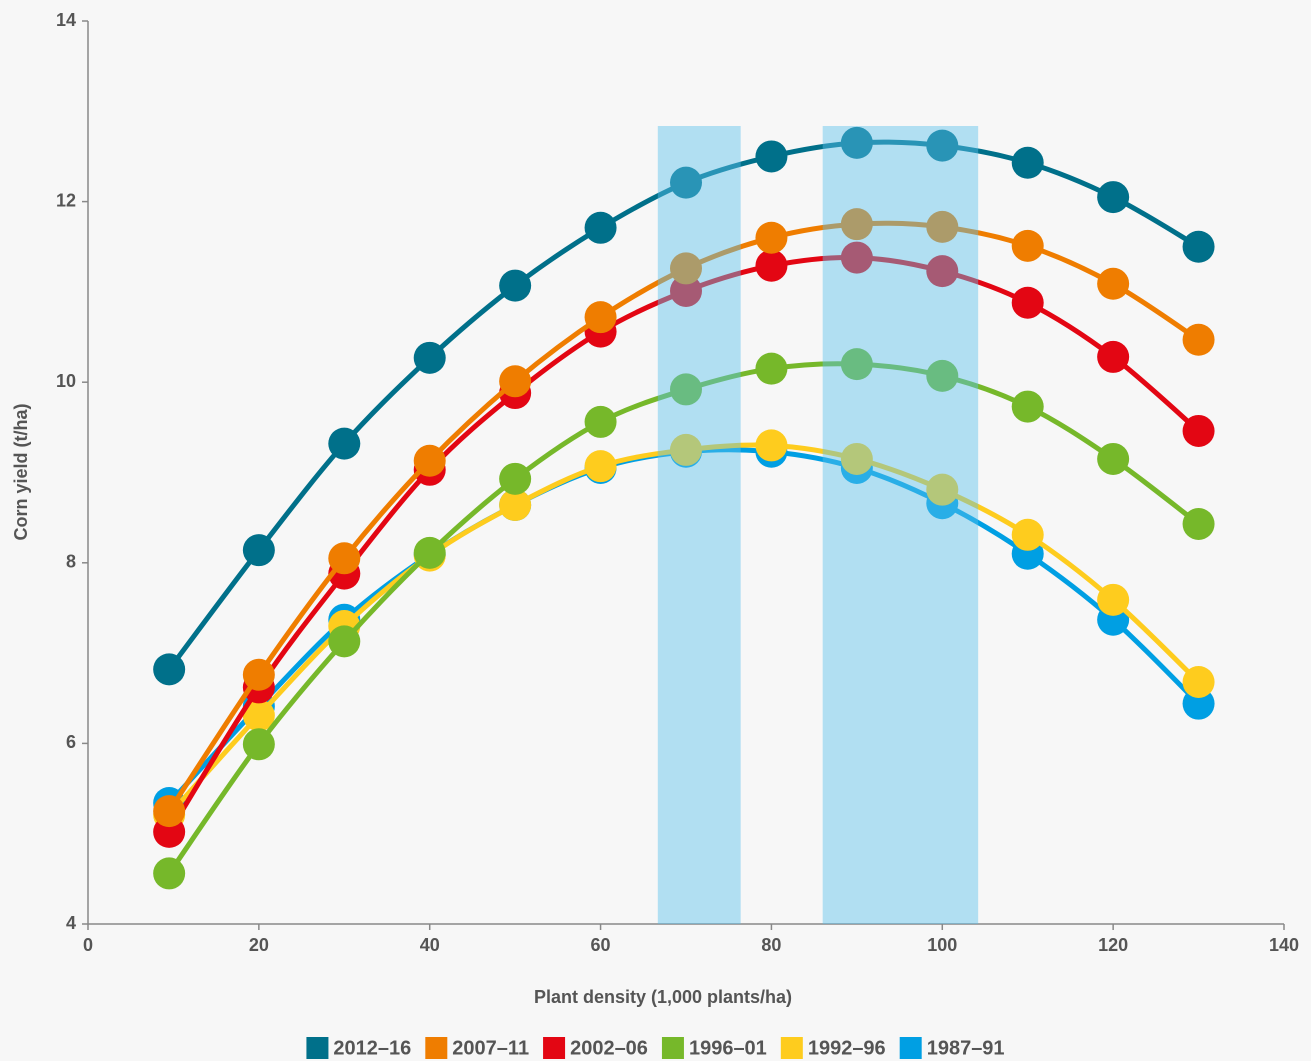 The height and width of the screenshot is (1061, 1311). What do you see at coordinates (66, 381) in the screenshot?
I see `y-tick-label: 10` at bounding box center [66, 381].